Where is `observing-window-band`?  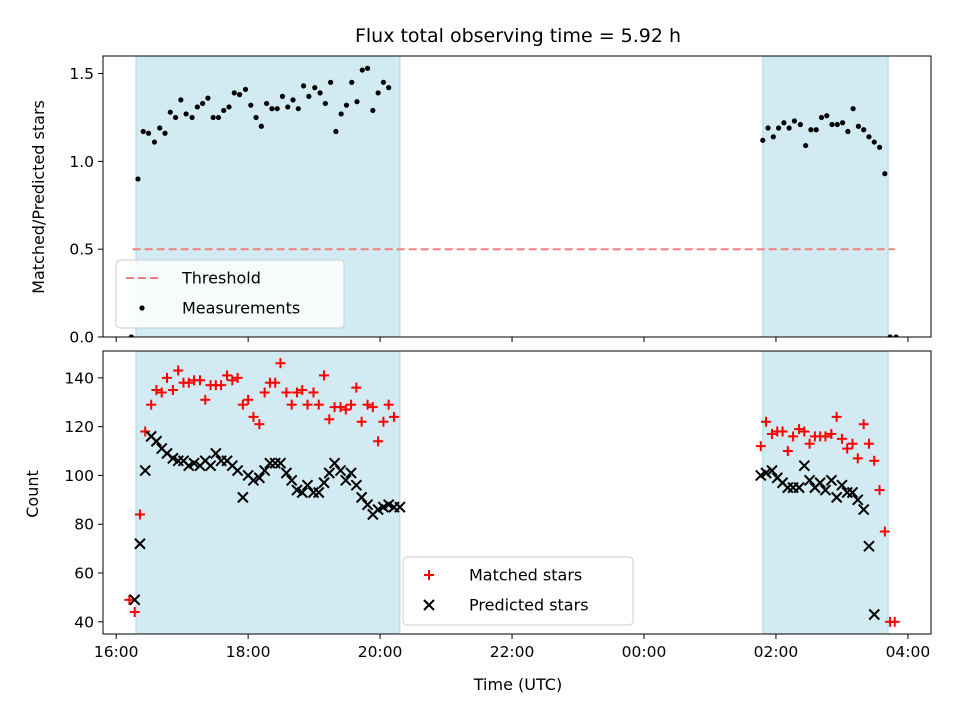
observing-window-band is located at coordinates (268, 492).